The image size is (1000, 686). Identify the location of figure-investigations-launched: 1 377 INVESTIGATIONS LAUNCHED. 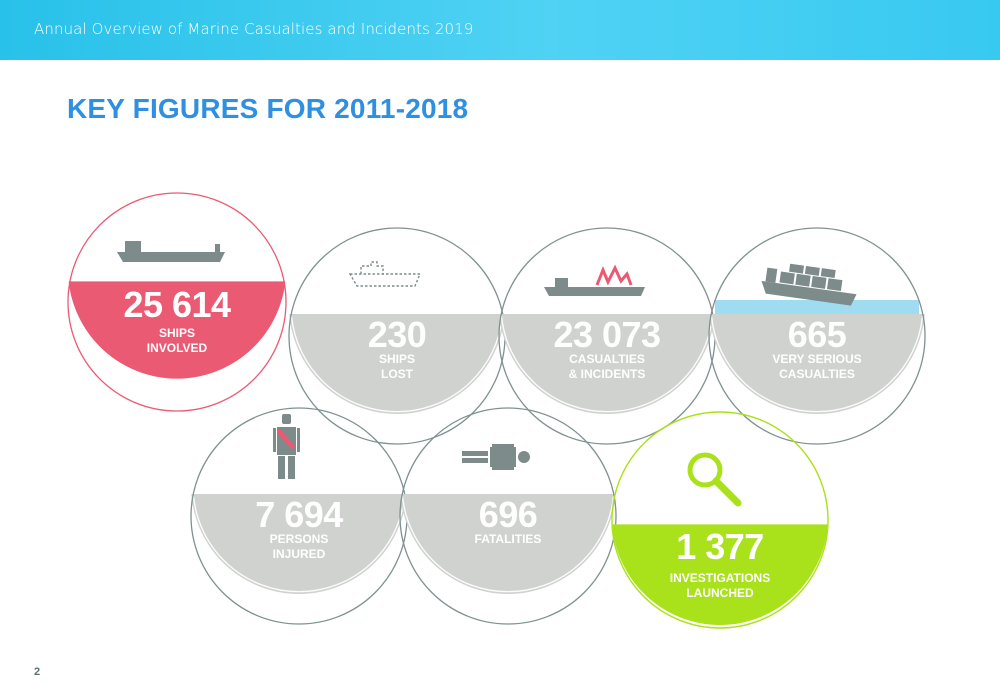
(720, 520).